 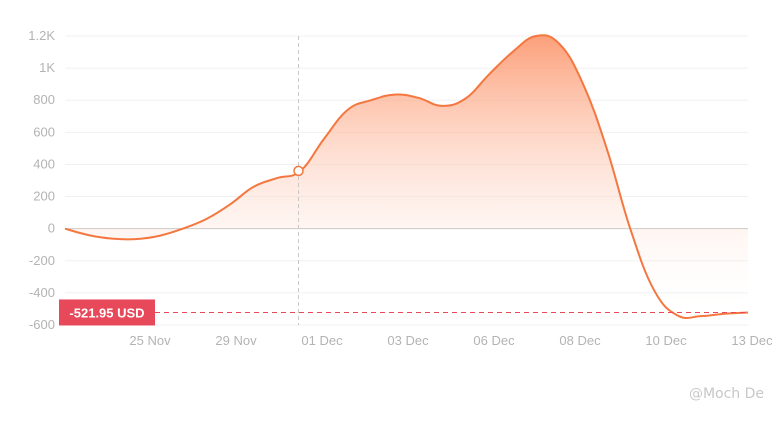 What do you see at coordinates (51, 228) in the screenshot?
I see `y-tick-label: 0` at bounding box center [51, 228].